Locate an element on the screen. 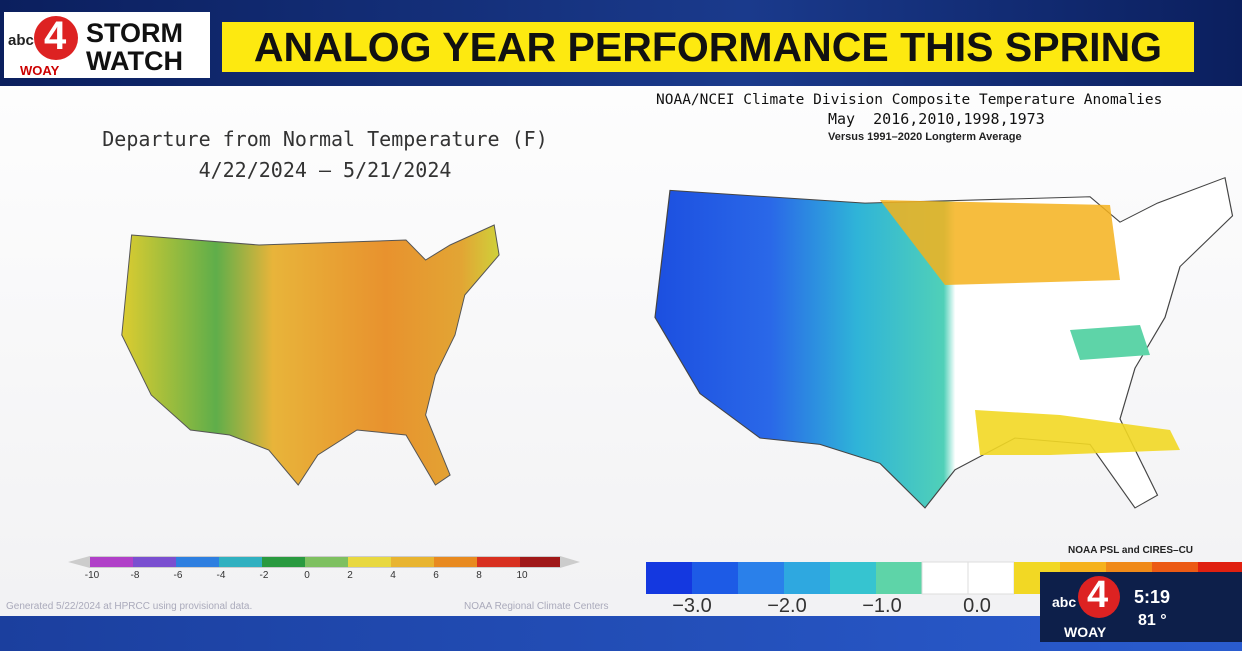 This screenshot has width=1242, height=651. legend-label: -2 is located at coordinates (264, 575).